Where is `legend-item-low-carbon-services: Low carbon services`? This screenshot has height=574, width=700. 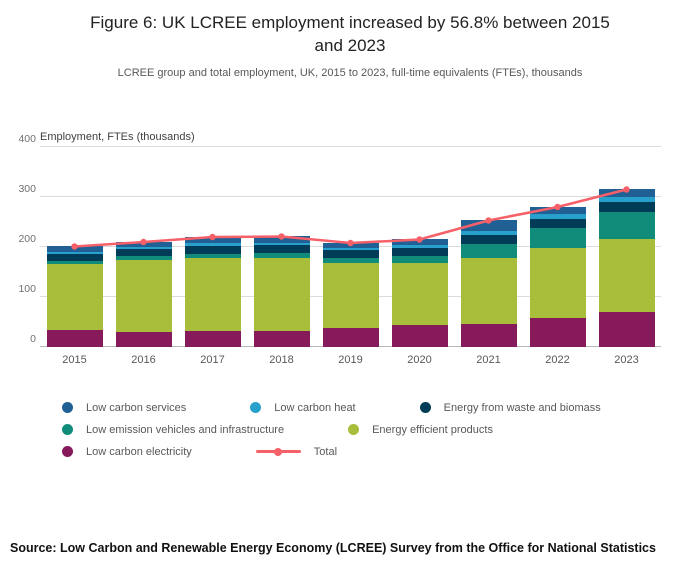
legend-item-low-carbon-services: Low carbon services is located at coordinates (124, 408).